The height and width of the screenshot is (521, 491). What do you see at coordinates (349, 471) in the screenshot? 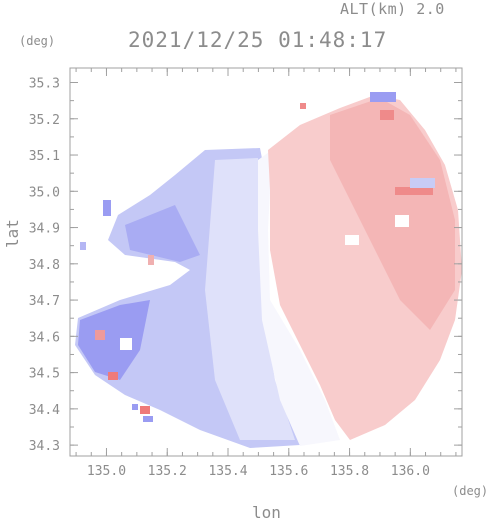
I see `x-tick-label: 135.8` at bounding box center [349, 471].